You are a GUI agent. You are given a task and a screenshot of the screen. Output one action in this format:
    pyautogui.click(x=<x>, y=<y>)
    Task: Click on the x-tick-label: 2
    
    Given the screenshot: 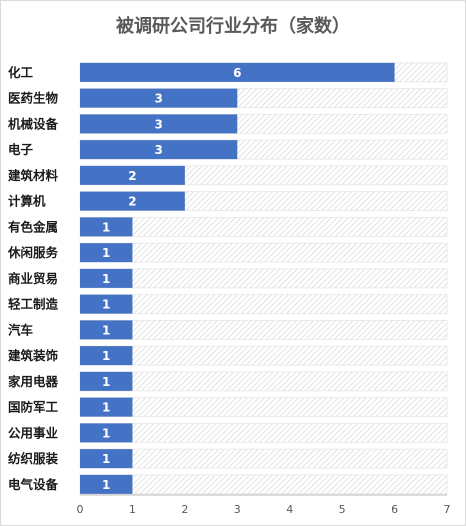 What is the action you would take?
    pyautogui.click(x=184, y=509)
    